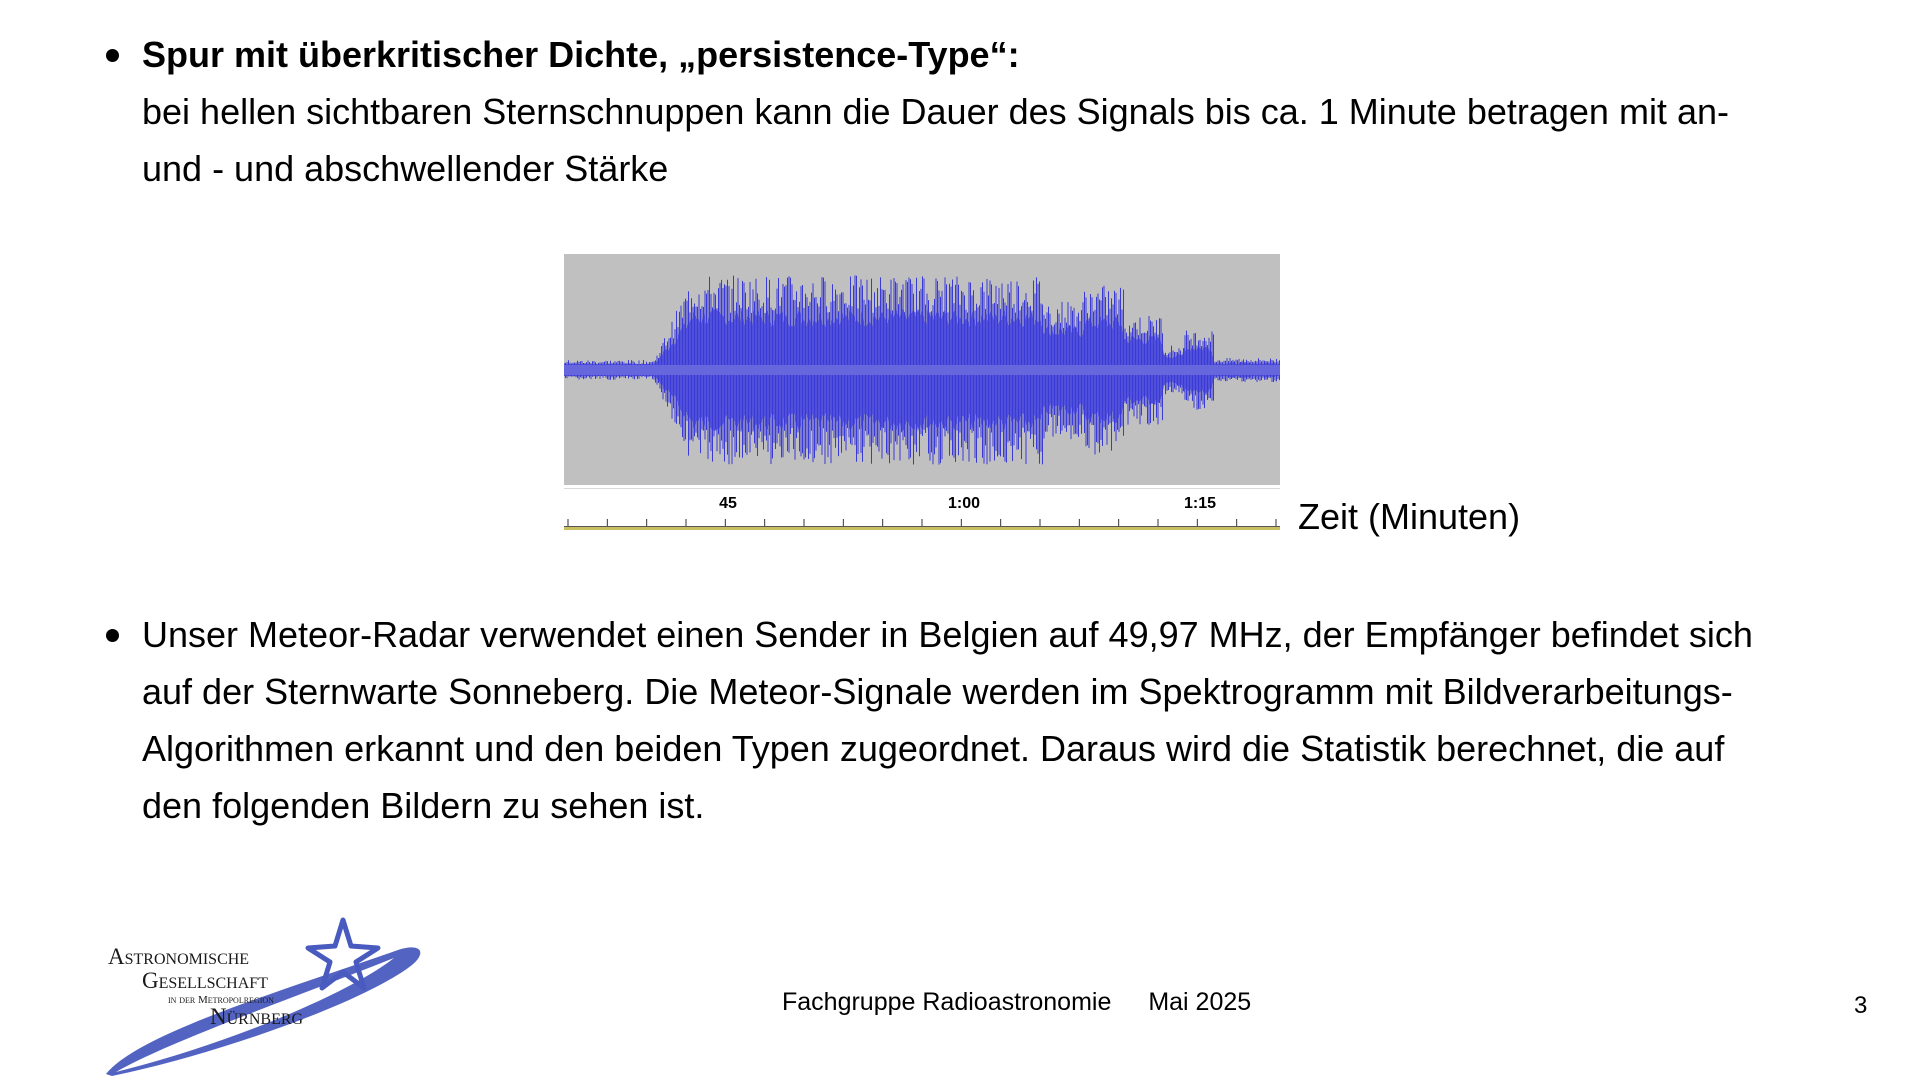 This screenshot has height=1080, width=1920. Describe the element at coordinates (221, 1000) in the screenshot. I see `logo-text-line3: in der Metropolregion` at that location.